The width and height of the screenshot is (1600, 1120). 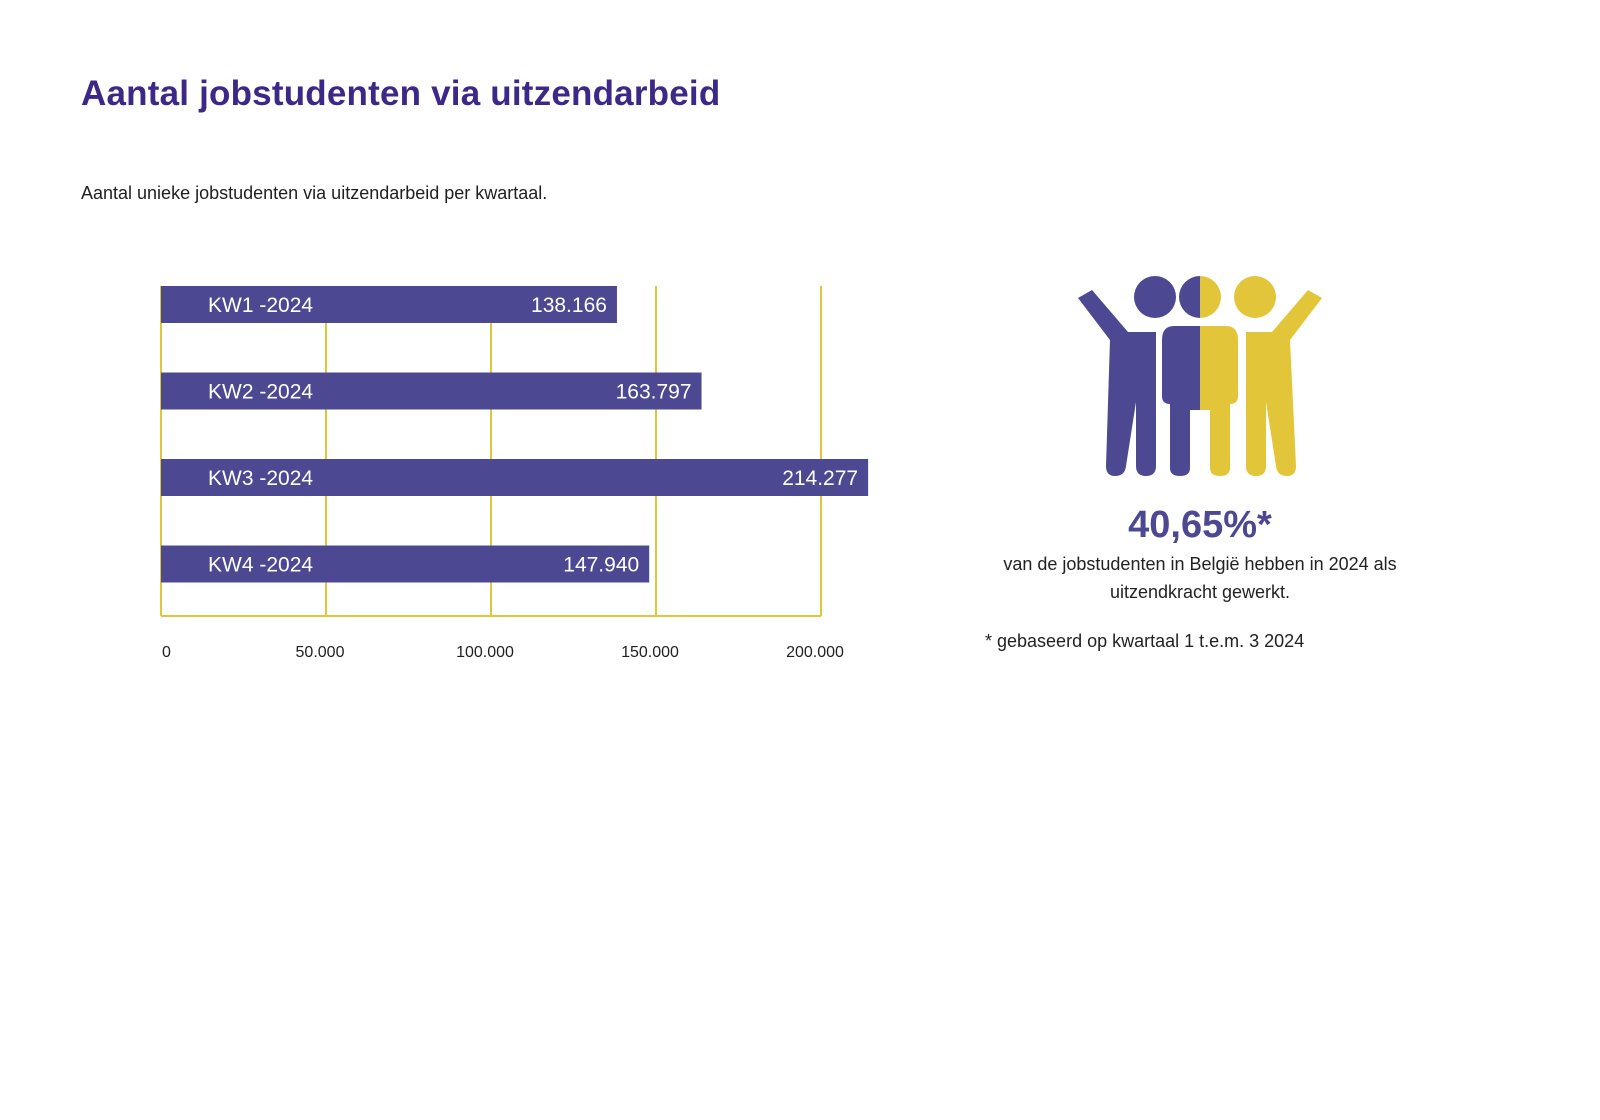 What do you see at coordinates (166, 652) in the screenshot?
I see `x-tick-label: 0` at bounding box center [166, 652].